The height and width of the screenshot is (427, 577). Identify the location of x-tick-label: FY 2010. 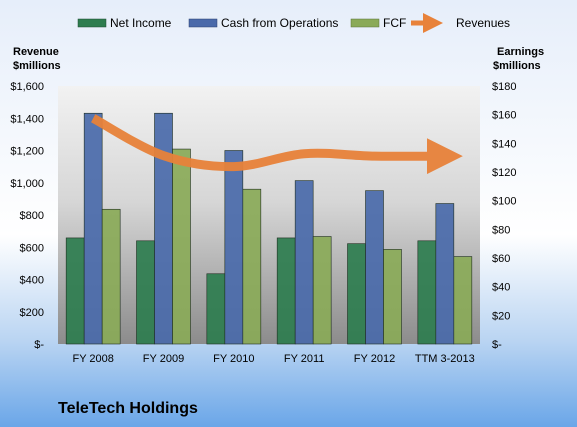
(233, 359).